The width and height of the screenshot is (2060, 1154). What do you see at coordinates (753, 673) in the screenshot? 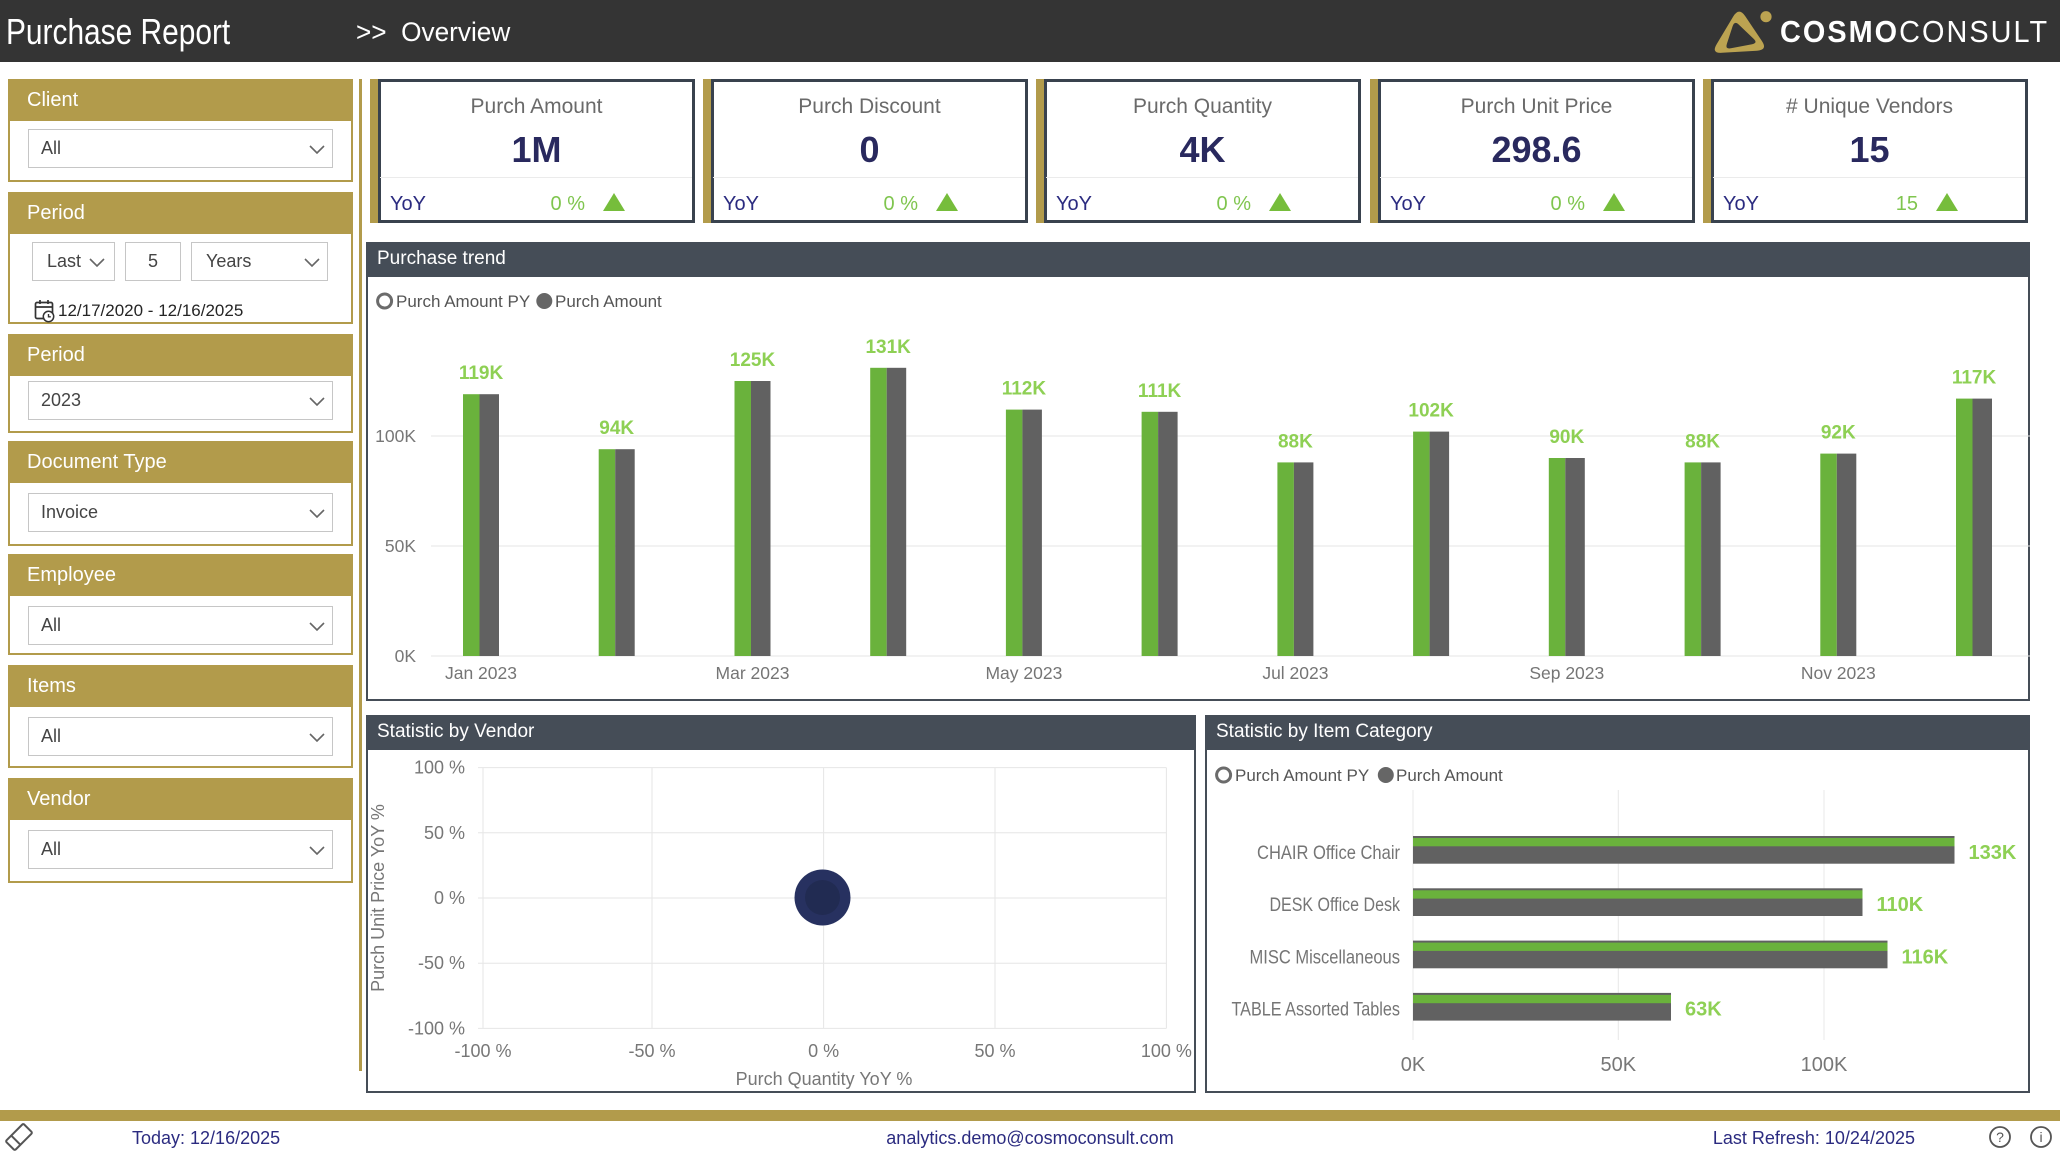
I see `svg-text: Mar 2023` at bounding box center [753, 673].